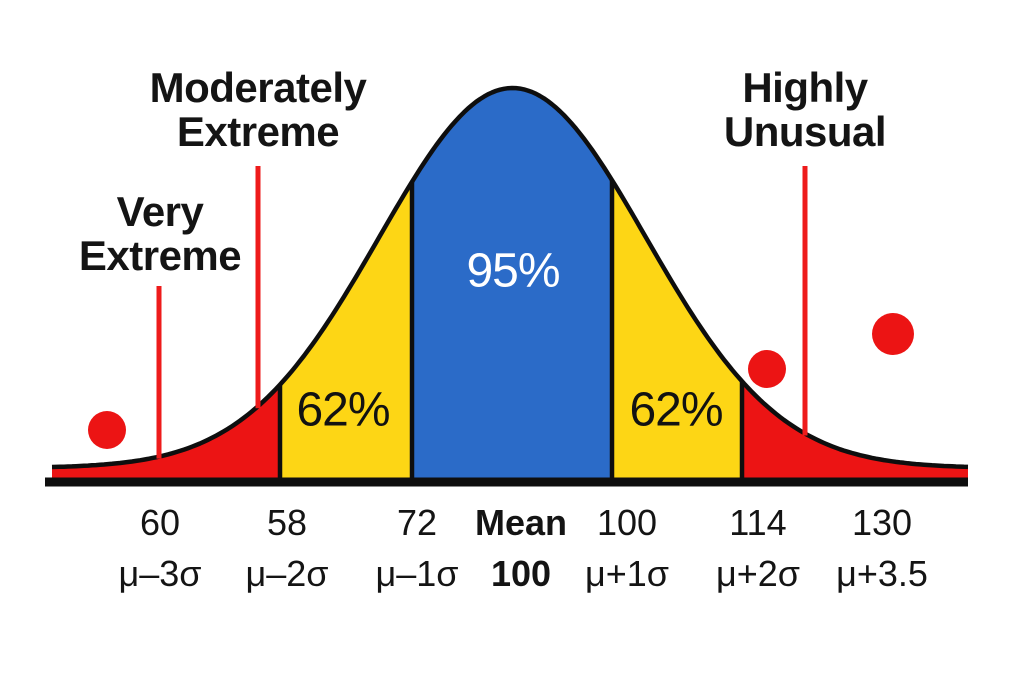  What do you see at coordinates (286, 548) in the screenshot?
I see `axis-tick-mu-minus-2sigma: 58 μ–2σ` at bounding box center [286, 548].